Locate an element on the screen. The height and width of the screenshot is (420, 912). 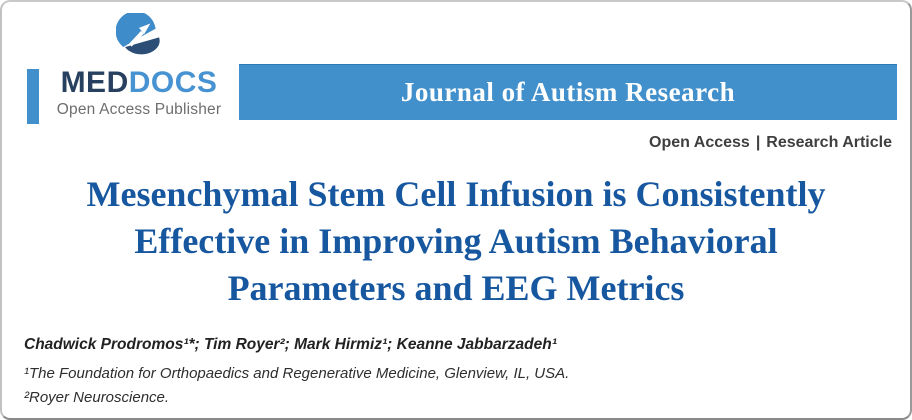
meddocs-pie-arrow-icon is located at coordinates (138, 36).